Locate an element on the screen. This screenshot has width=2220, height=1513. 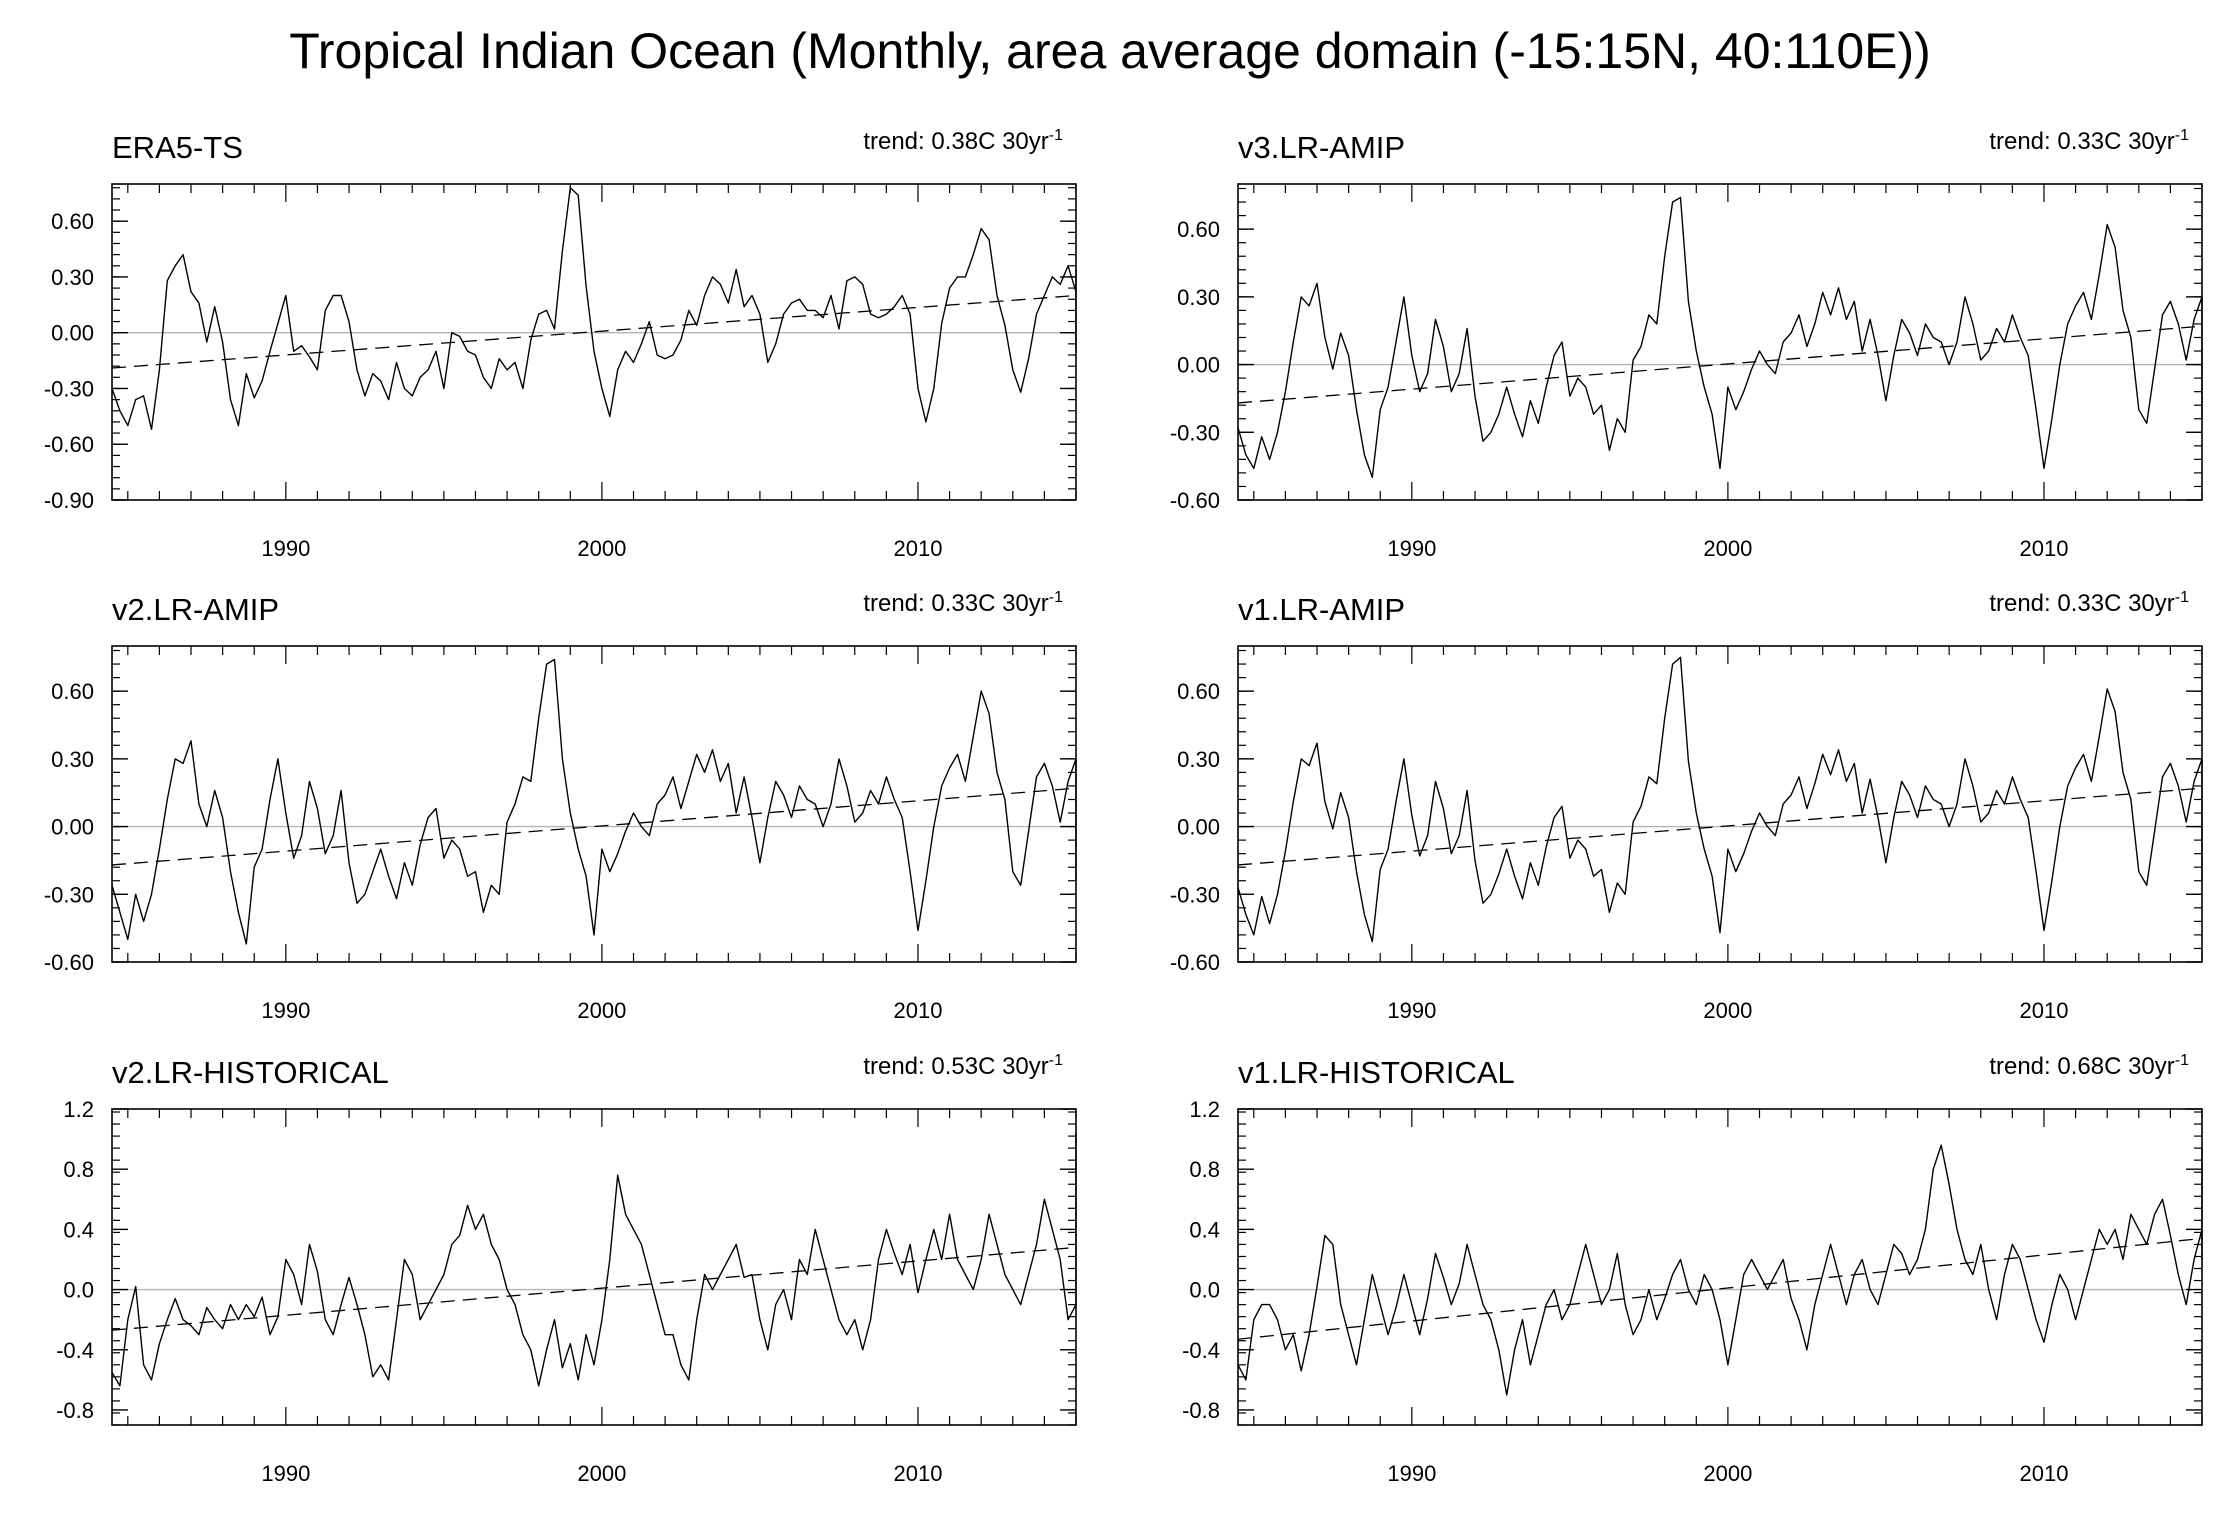
panel-title: ERA5-TS is located at coordinates (177, 147).